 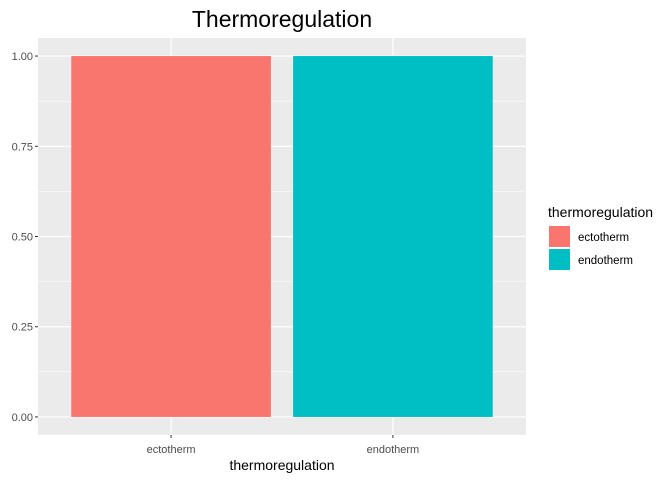 I want to click on x-axis-label: thermoregulation, so click(x=281, y=465).